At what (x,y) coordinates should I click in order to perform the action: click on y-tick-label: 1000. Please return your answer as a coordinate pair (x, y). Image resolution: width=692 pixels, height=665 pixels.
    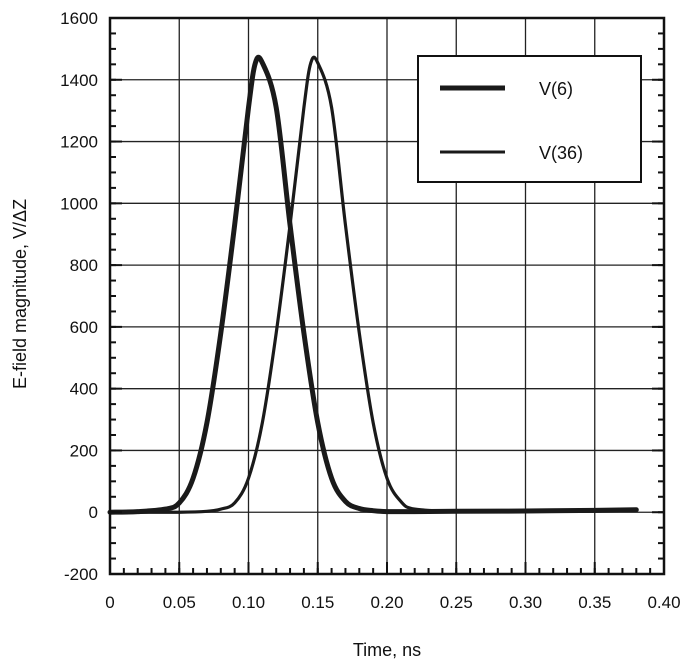
    Looking at the image, I should click on (79, 203).